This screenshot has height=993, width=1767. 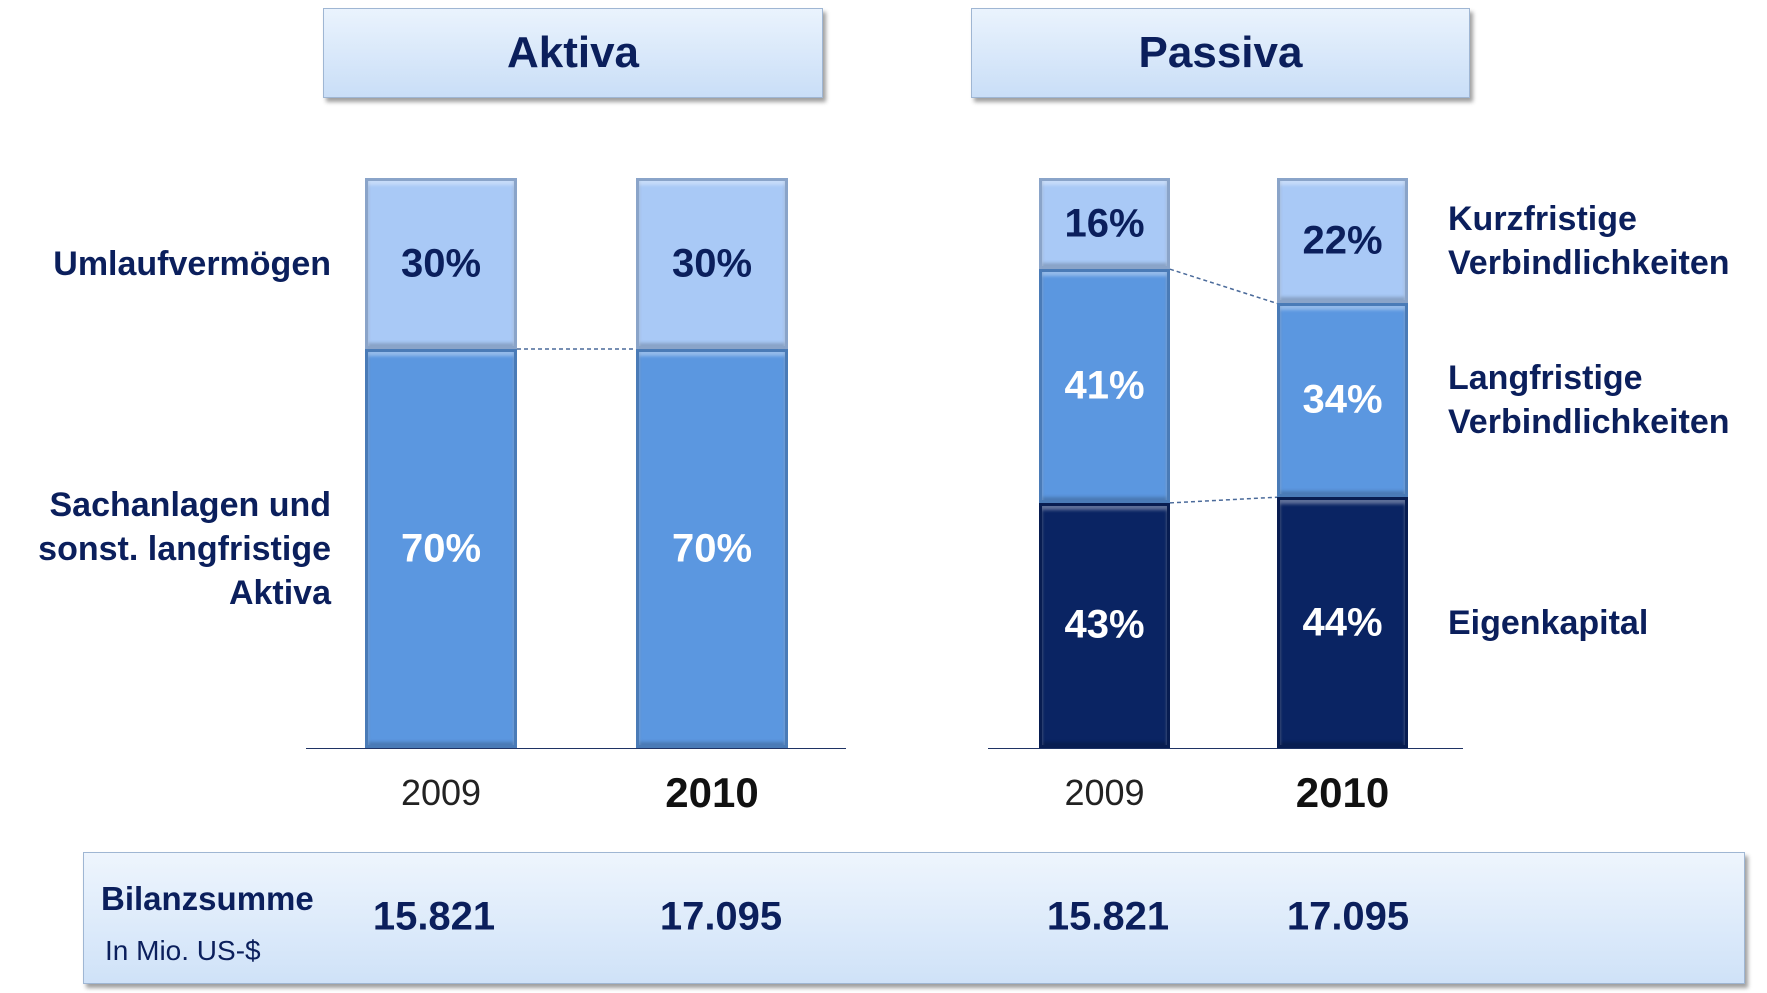 I want to click on summary-label: Bilanzsumme, so click(x=207, y=898).